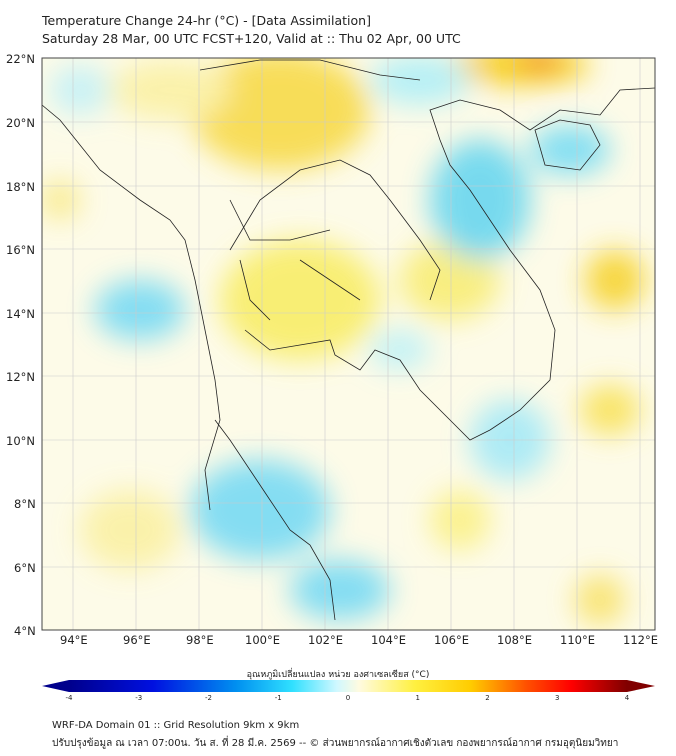 This screenshot has height=756, width=676. Describe the element at coordinates (388, 640) in the screenshot. I see `lon-label: 104°E` at that location.